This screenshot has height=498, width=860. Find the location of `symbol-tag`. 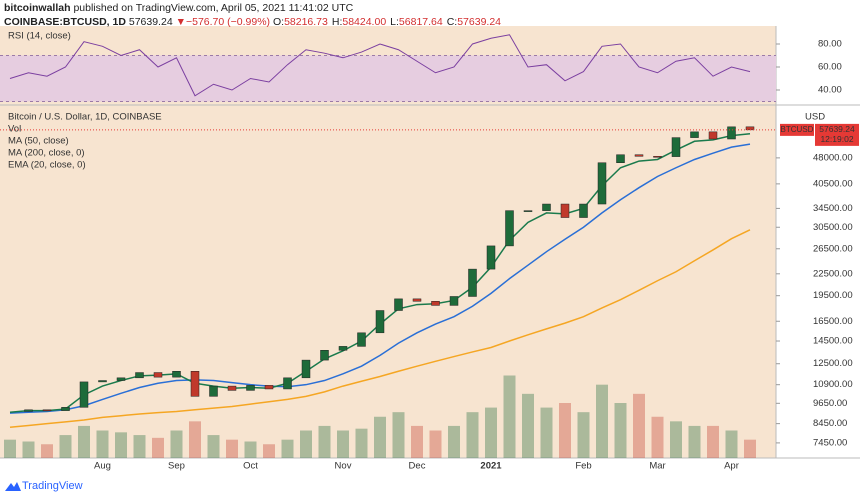

symbol-tag is located at coordinates (797, 129).